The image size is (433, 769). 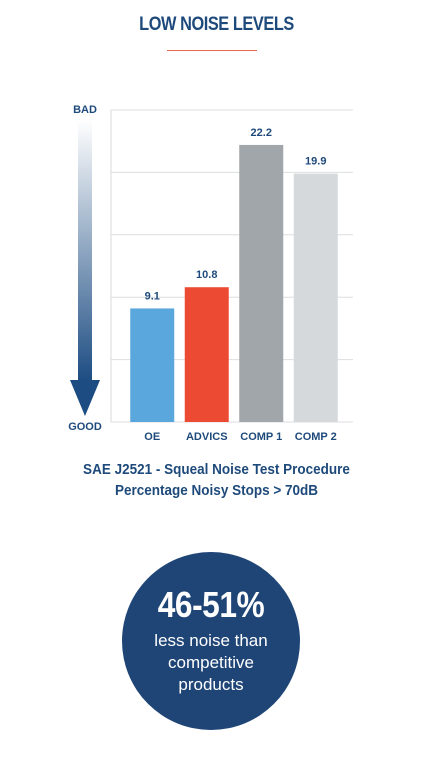 What do you see at coordinates (261, 437) in the screenshot?
I see `x-tick-label: COMP 1` at bounding box center [261, 437].